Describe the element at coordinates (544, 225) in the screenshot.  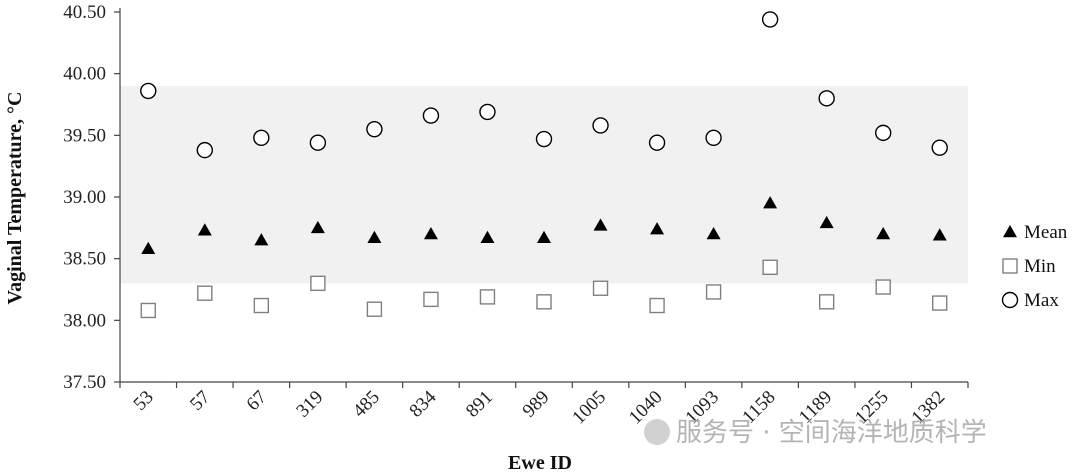
I see `series-mean` at that location.